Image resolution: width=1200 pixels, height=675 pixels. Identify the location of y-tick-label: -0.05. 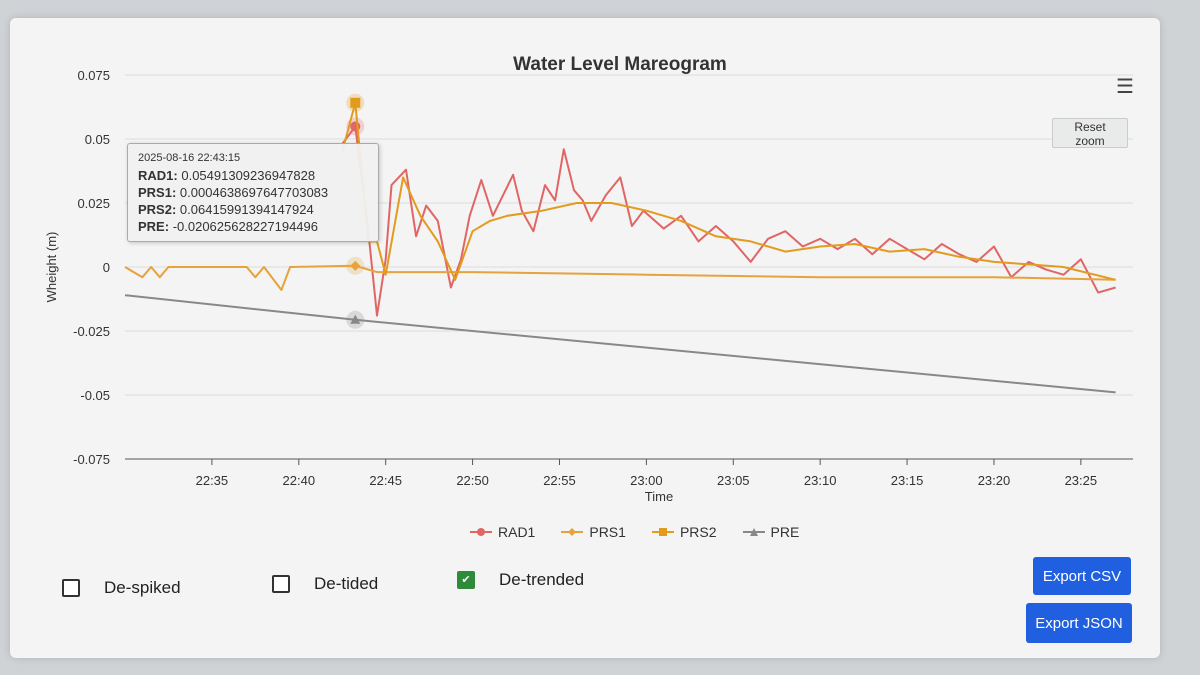
(95, 395).